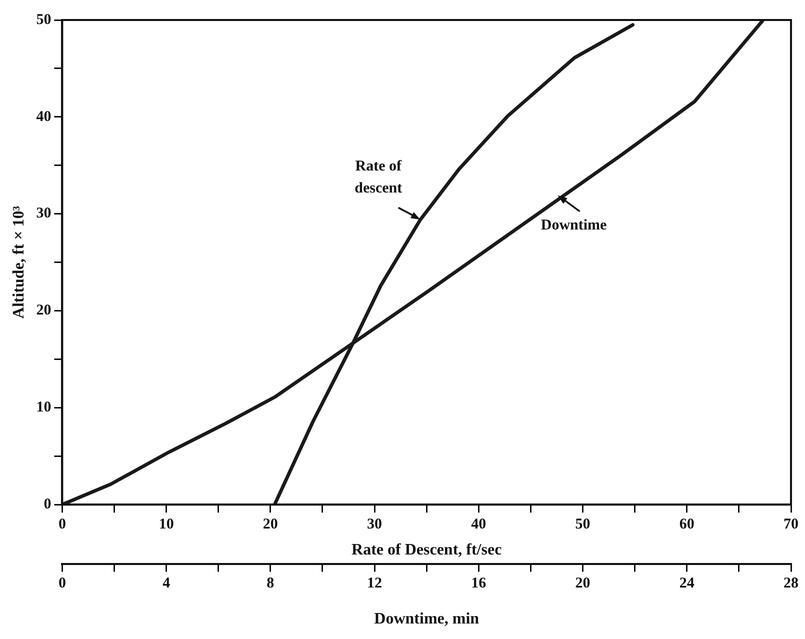 The width and height of the screenshot is (805, 639). Describe the element at coordinates (478, 524) in the screenshot. I see `x-tick-label: 40` at that location.